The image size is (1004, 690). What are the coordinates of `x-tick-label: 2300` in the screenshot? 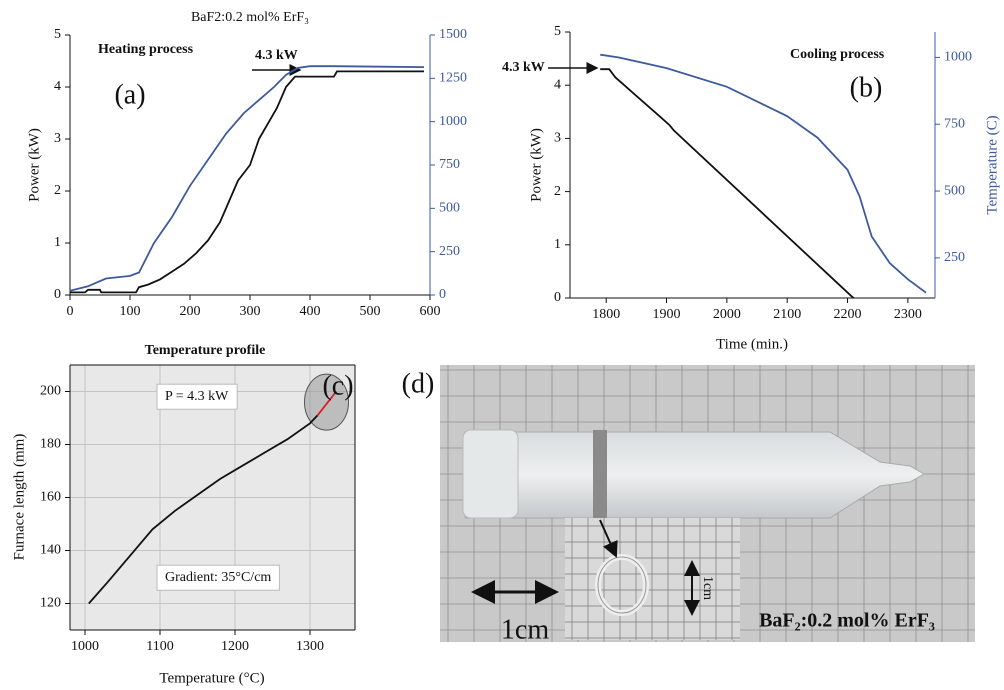 It's located at (908, 314).